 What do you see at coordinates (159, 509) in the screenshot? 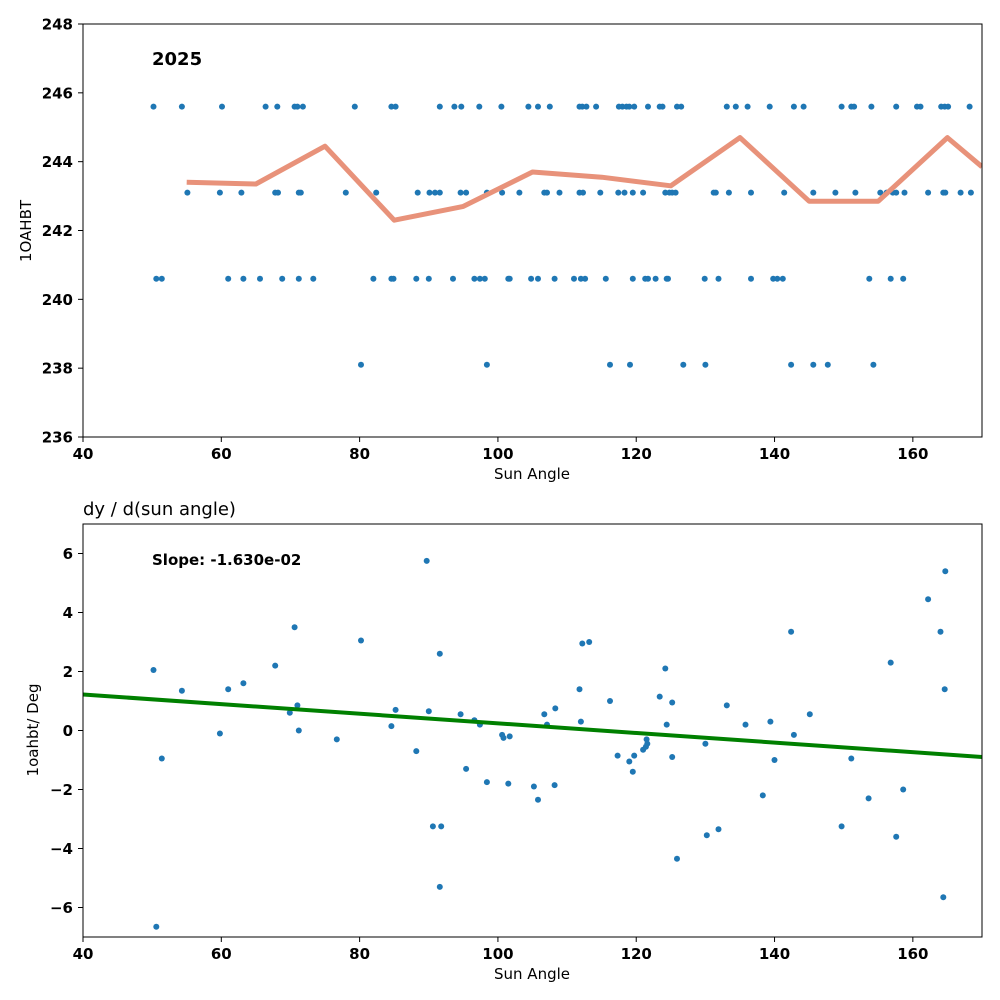
I see `bottom-panel-title: dy / d(sun angle)` at bounding box center [159, 509].